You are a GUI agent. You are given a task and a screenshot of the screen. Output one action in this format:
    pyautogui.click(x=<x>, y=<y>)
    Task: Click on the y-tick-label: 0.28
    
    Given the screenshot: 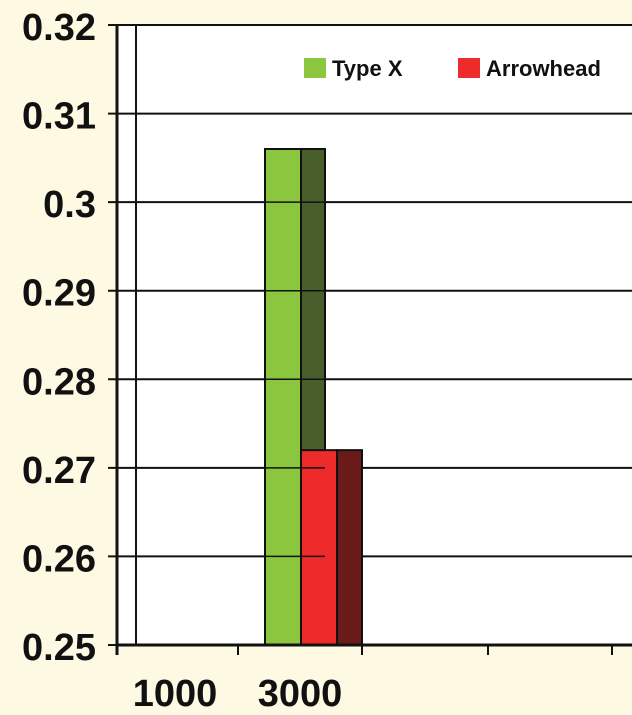 What is the action you would take?
    pyautogui.click(x=59, y=382)
    